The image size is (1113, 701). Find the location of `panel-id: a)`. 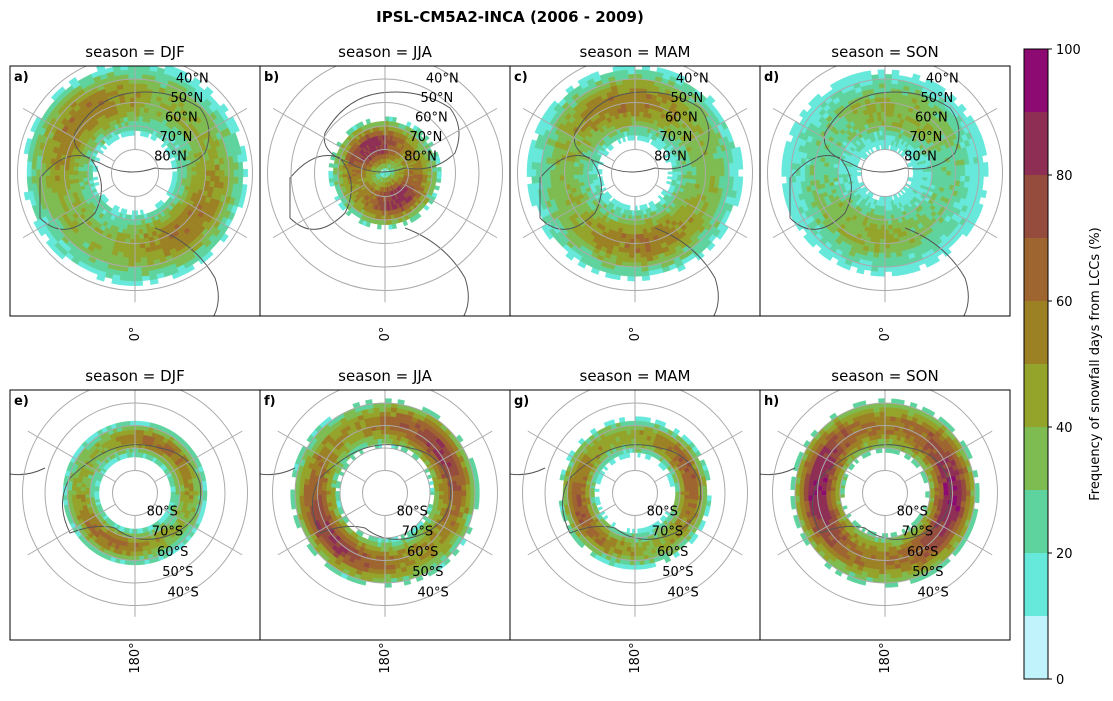

panel-id: a) is located at coordinates (21, 77).